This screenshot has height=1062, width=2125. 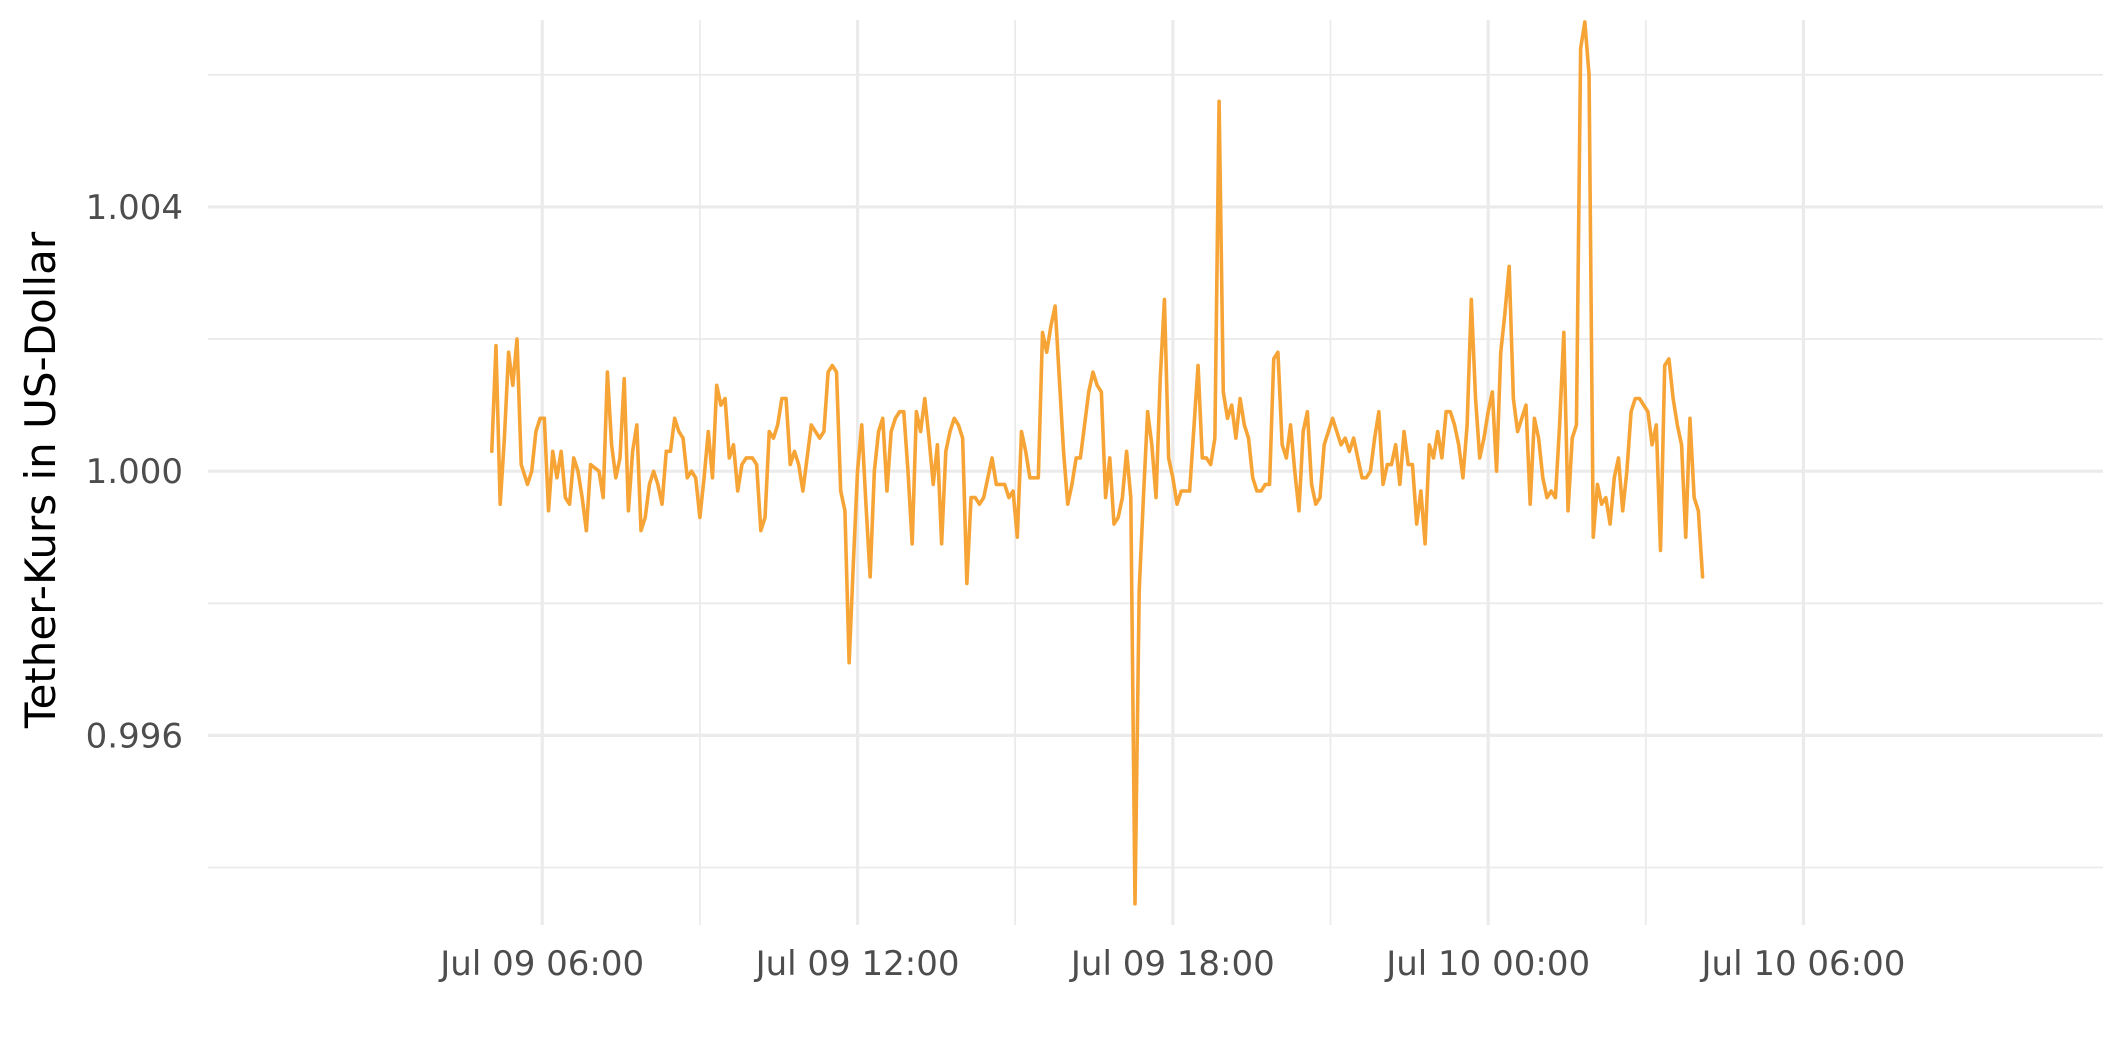 I want to click on x-tick-label: Jul 09 18:00, so click(x=1172, y=964).